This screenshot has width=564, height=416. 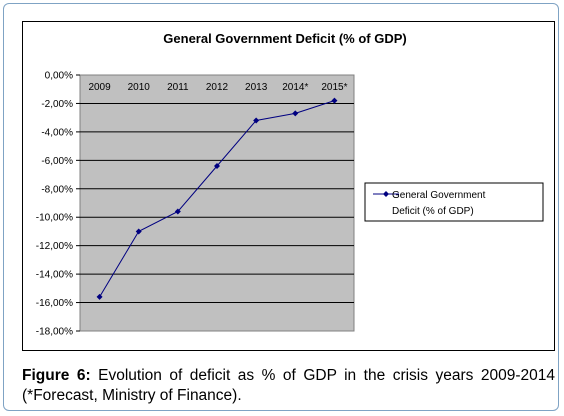 I want to click on y-tick-label: -16,00%, so click(x=54, y=303).